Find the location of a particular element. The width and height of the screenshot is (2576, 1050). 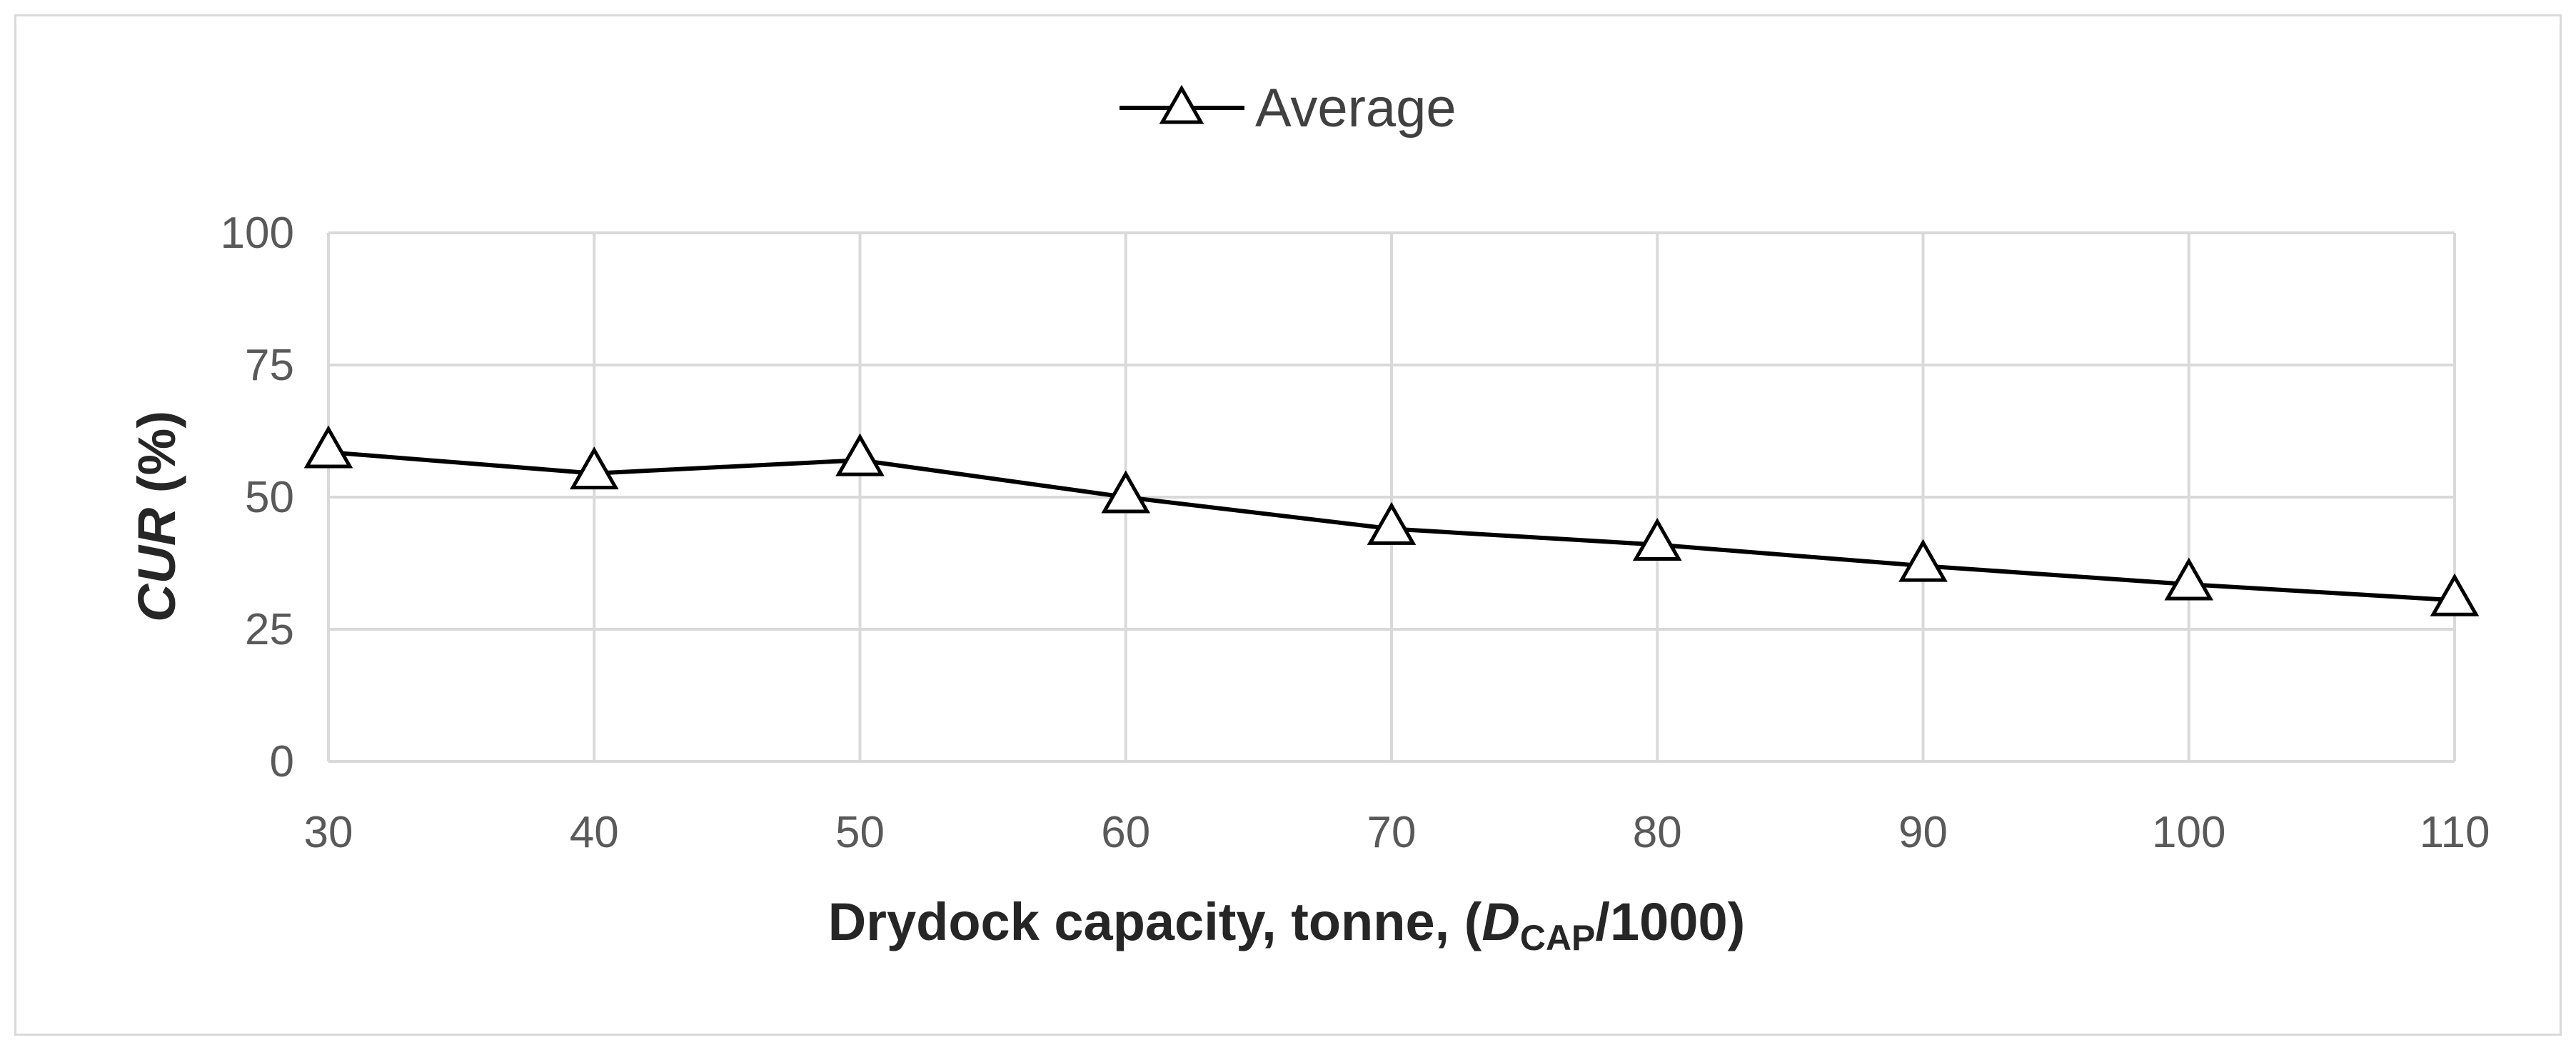

legend: Average is located at coordinates (1288, 108).